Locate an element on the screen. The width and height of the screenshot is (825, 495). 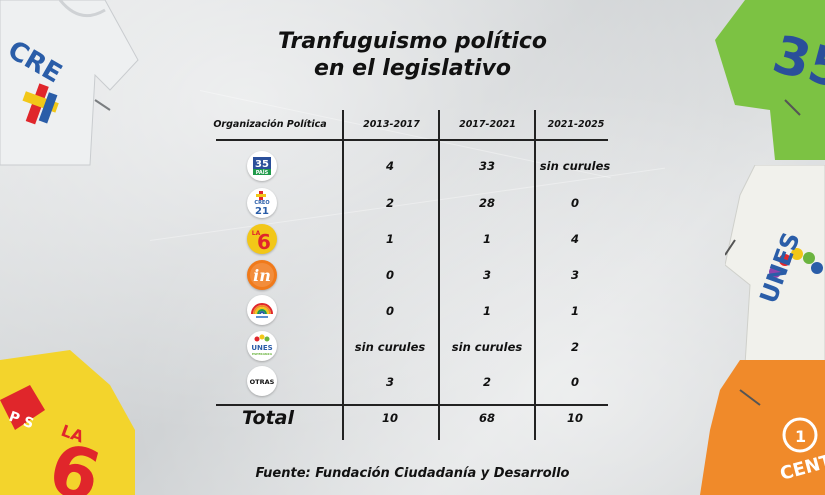
cell-pais-2021: sin curules is located at coordinates (575, 166).